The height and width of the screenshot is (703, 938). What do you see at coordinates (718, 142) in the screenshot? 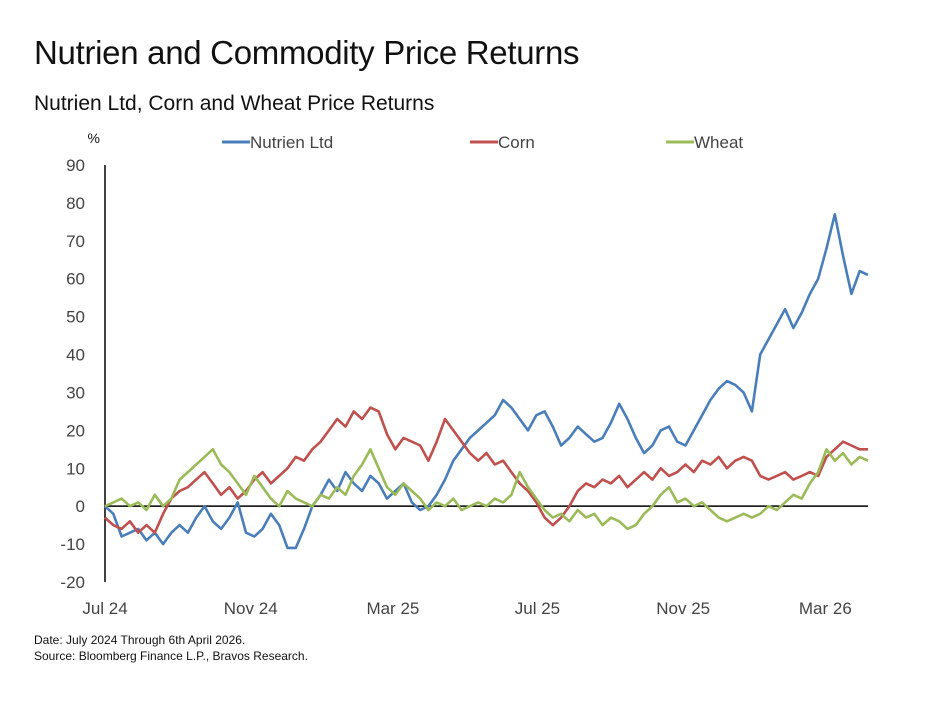
I see `legend-label-wheat: Wheat` at bounding box center [718, 142].